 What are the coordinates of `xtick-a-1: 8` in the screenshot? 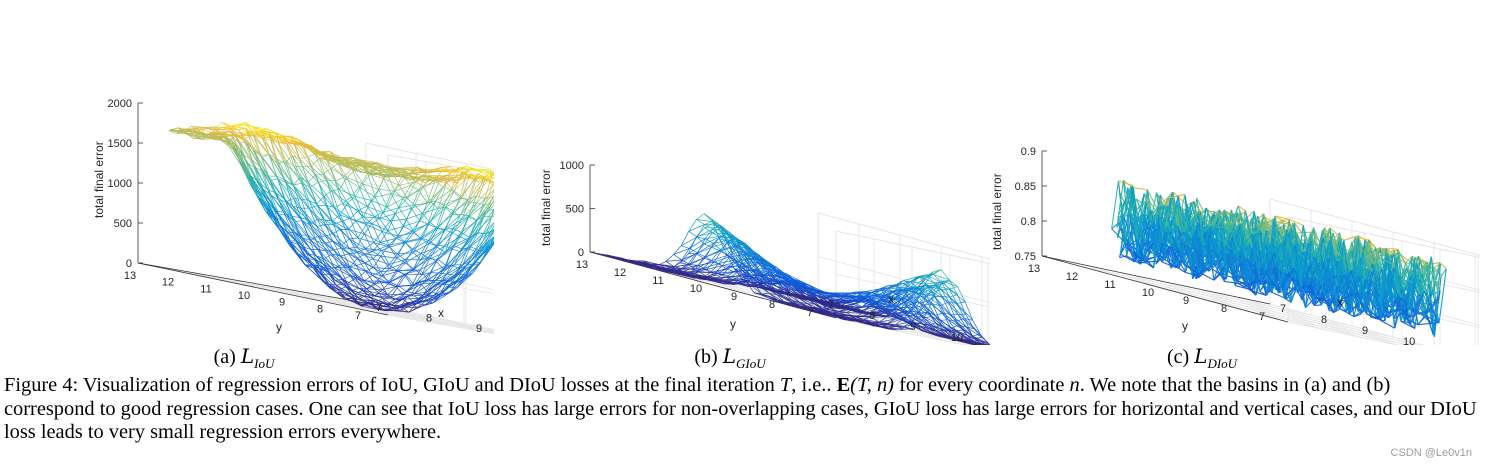 It's located at (429, 318).